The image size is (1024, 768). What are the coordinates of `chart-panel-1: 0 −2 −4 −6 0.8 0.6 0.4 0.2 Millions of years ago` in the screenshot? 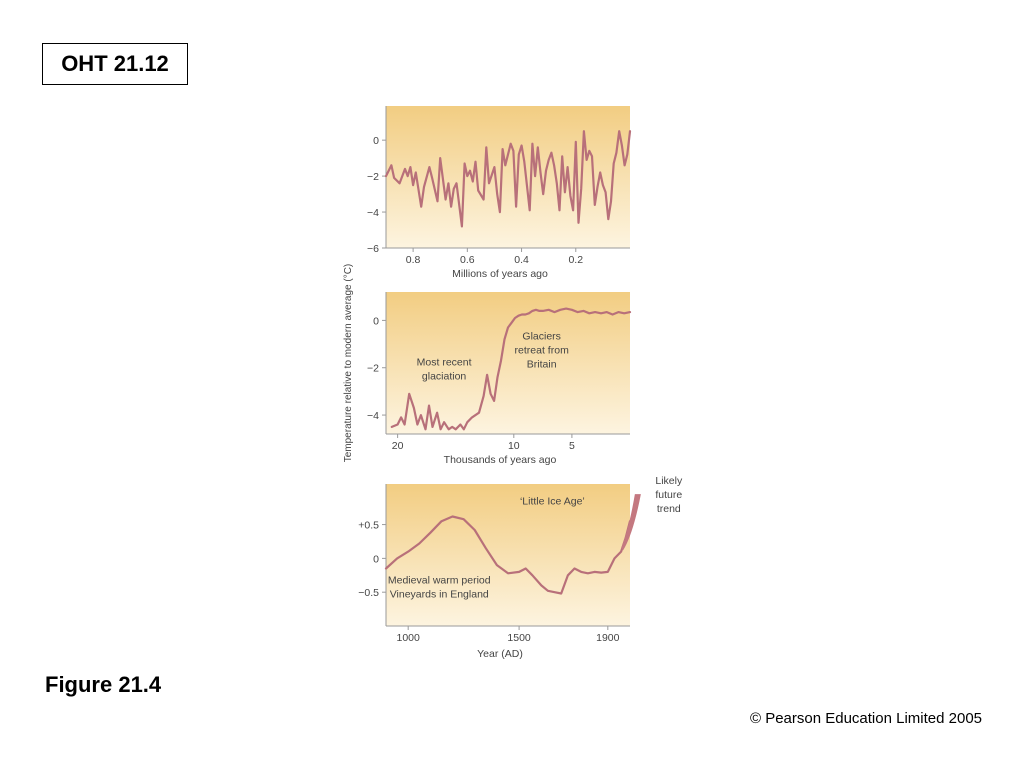 It's located at (499, 193).